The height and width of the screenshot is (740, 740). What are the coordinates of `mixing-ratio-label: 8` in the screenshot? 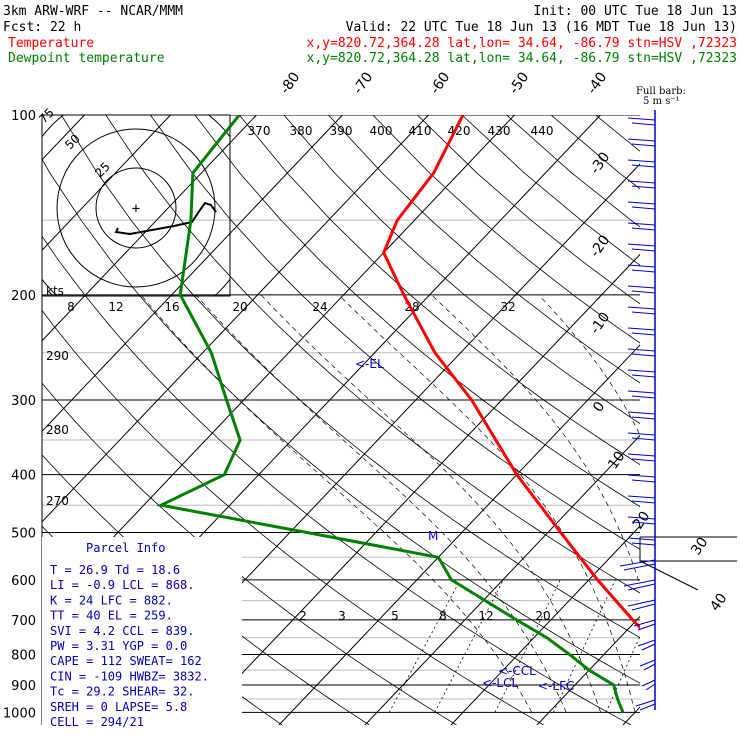 It's located at (443, 616).